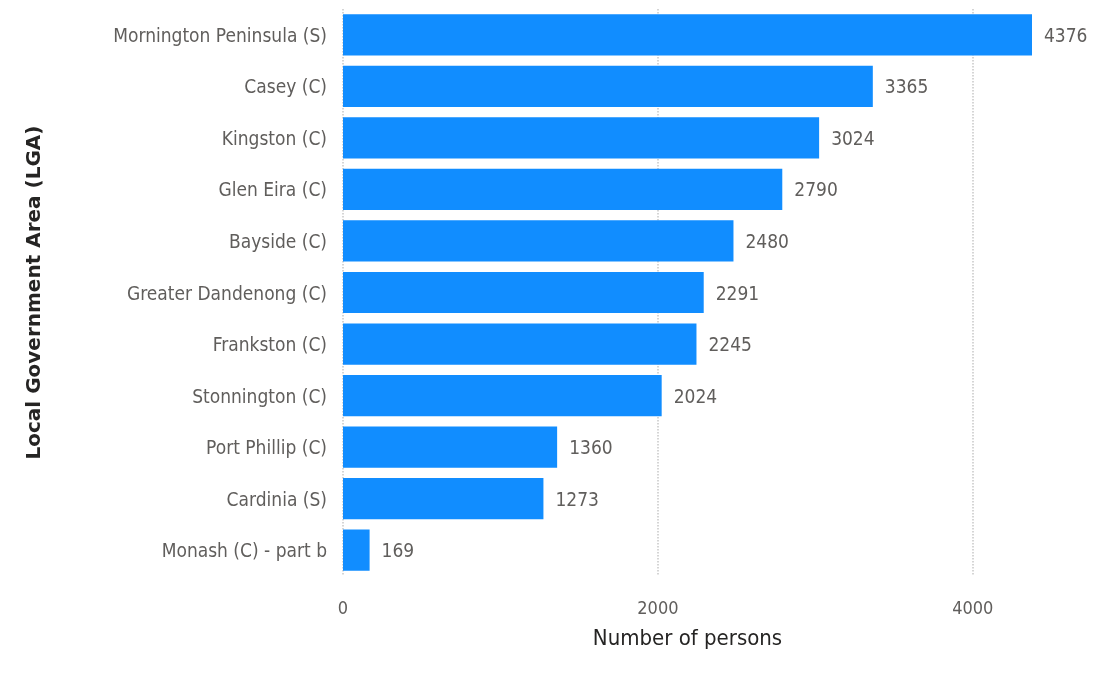 This screenshot has width=1094, height=679. What do you see at coordinates (272, 189) in the screenshot?
I see `y-tick-label: Glen Eira (C)` at bounding box center [272, 189].